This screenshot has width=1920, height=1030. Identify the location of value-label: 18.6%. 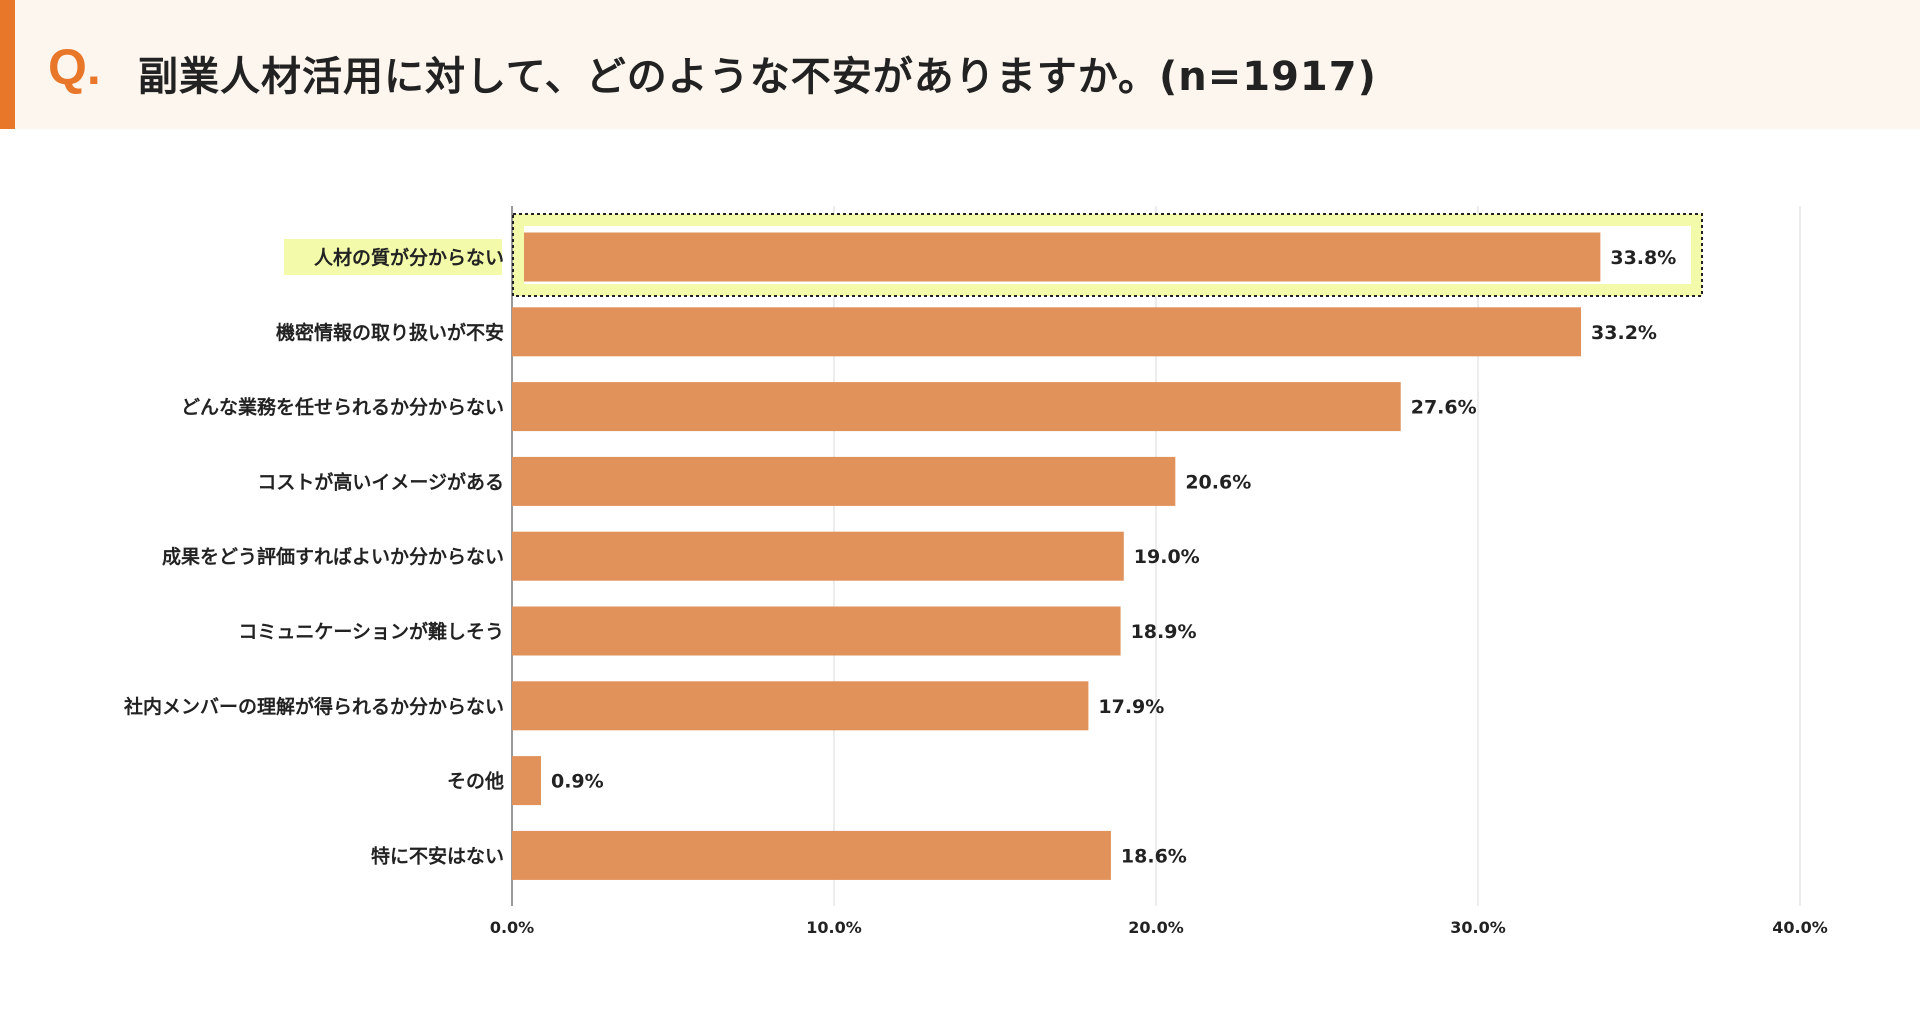
(1154, 856).